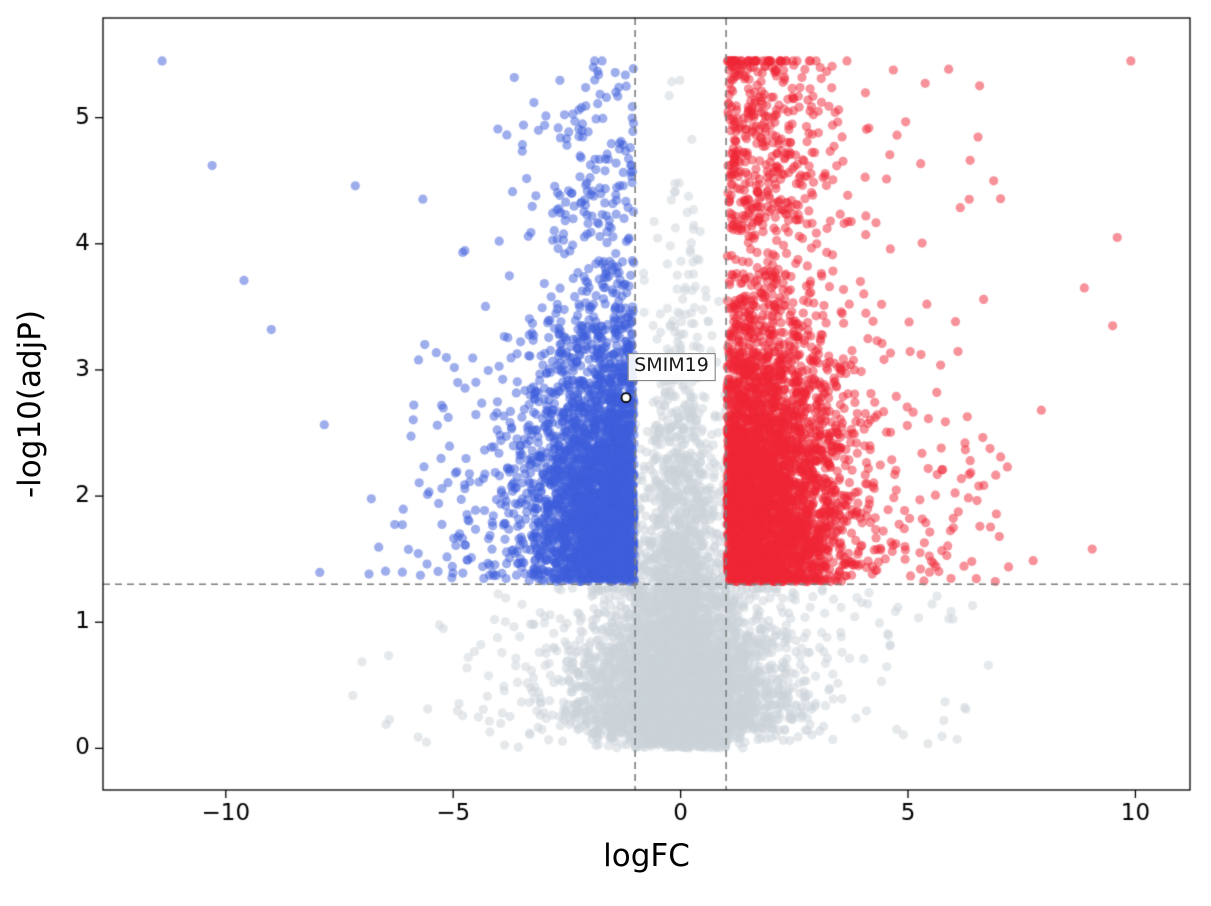  What do you see at coordinates (646, 856) in the screenshot?
I see `x-axis-label: logFC` at bounding box center [646, 856].